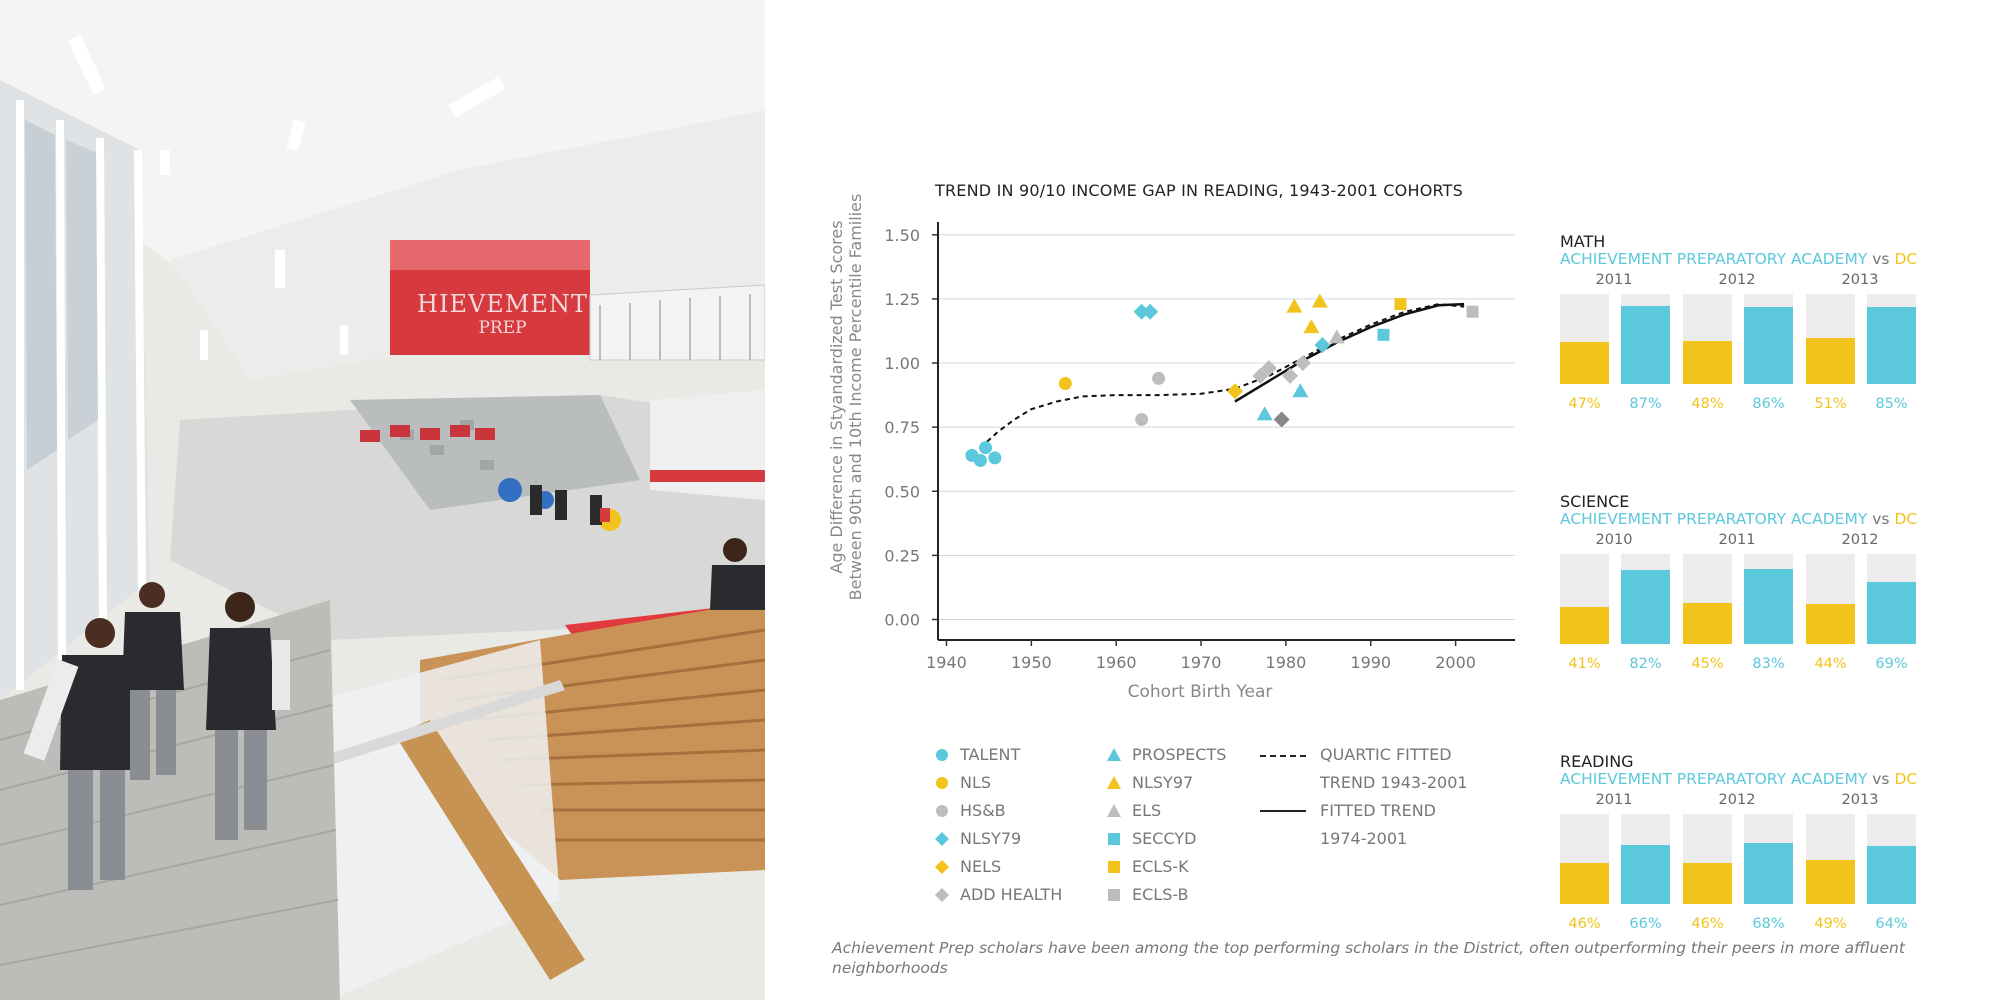  Describe the element at coordinates (1707, 924) in the screenshot. I see `dc-percent-label: 46%` at that location.